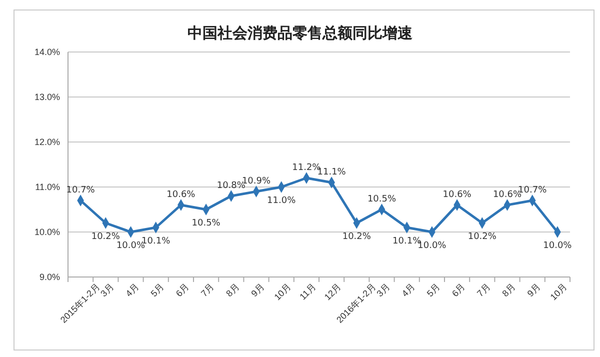  I want to click on data-label: 10.7%, so click(81, 191).